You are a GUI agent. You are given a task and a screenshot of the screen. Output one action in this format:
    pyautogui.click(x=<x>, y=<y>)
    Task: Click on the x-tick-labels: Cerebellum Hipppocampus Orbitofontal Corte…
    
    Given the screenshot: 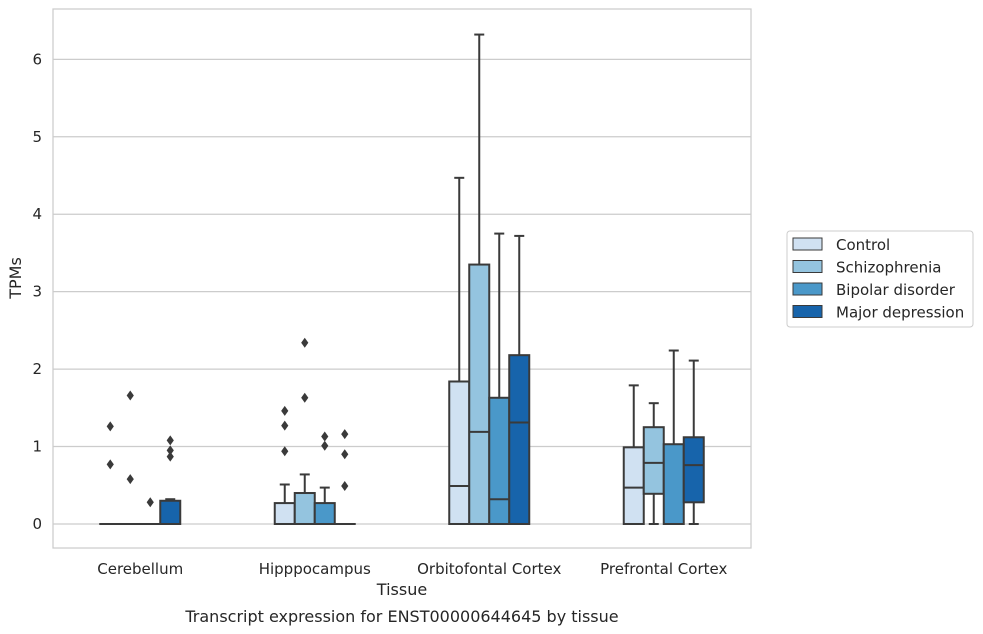 What is the action you would take?
    pyautogui.click(x=412, y=569)
    